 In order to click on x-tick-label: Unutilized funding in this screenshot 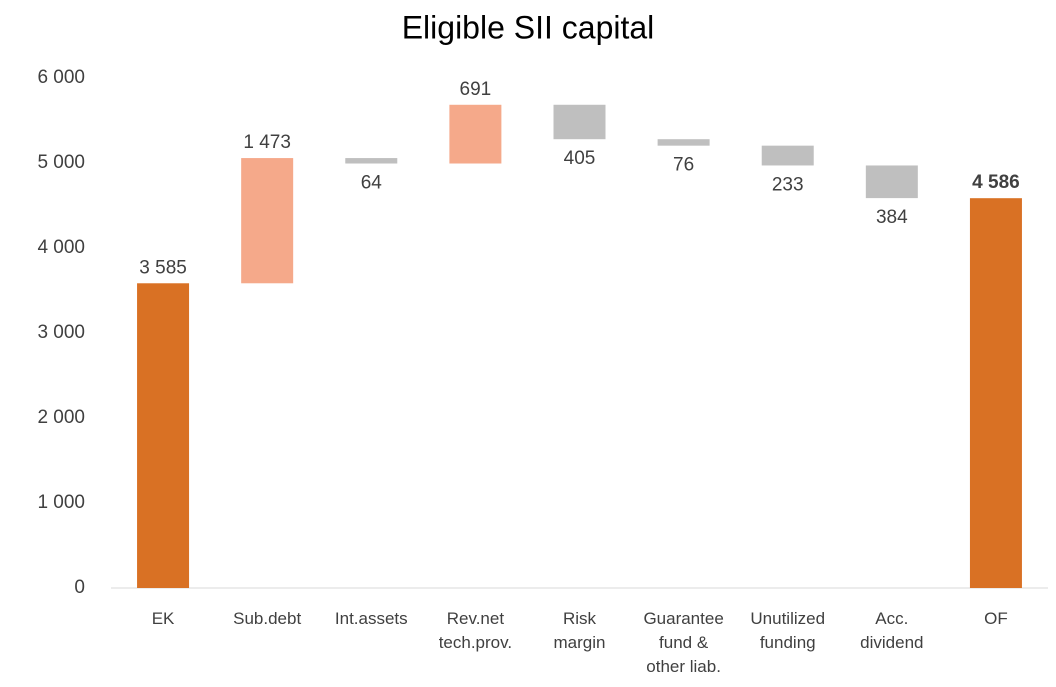, I will do `click(787, 630)`.